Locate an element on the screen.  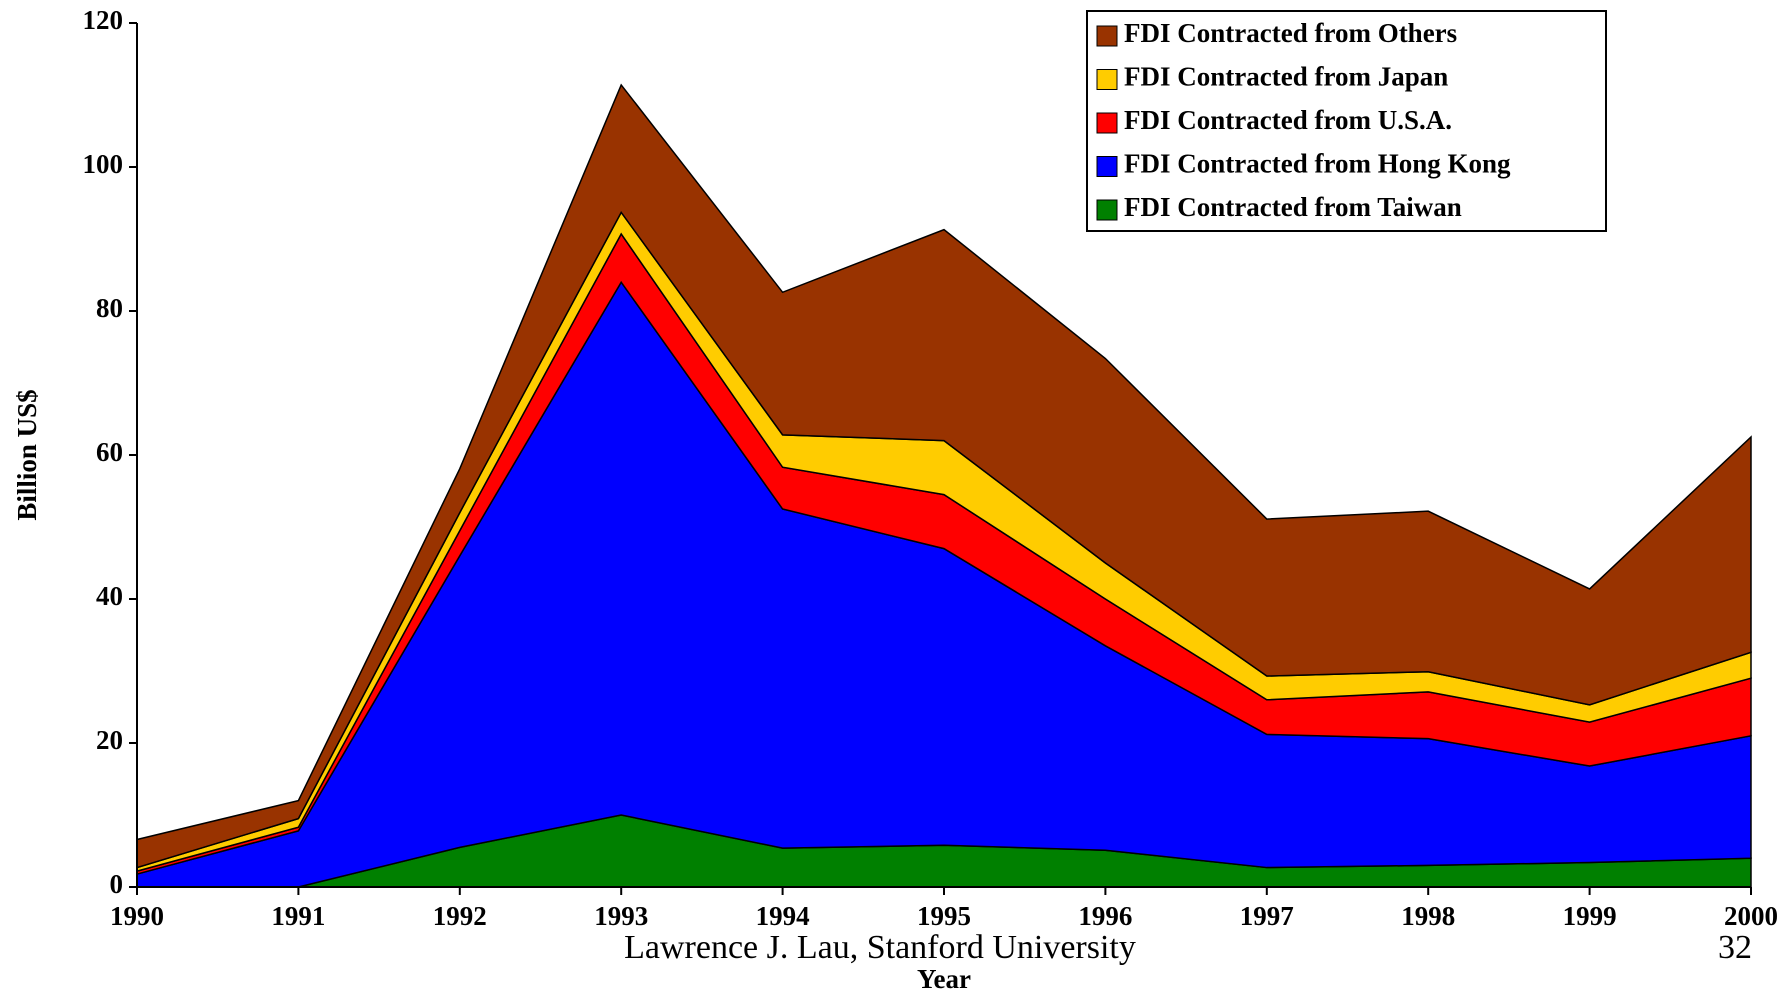
x-tick-label: 1991 is located at coordinates (298, 916).